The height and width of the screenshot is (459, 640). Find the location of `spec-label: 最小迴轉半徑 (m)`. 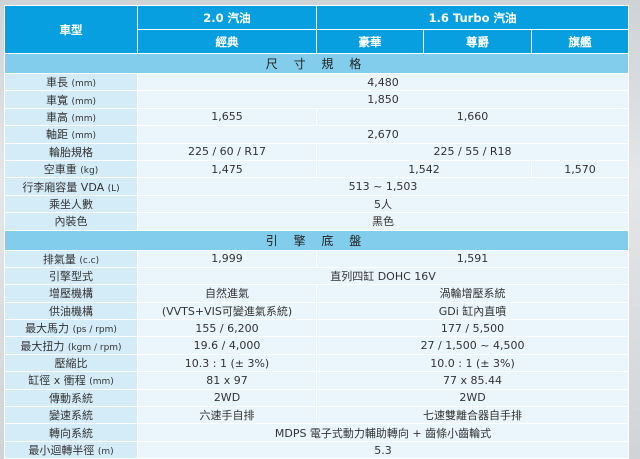

spec-label: 最小迴轉半徑 (m) is located at coordinates (71, 449).